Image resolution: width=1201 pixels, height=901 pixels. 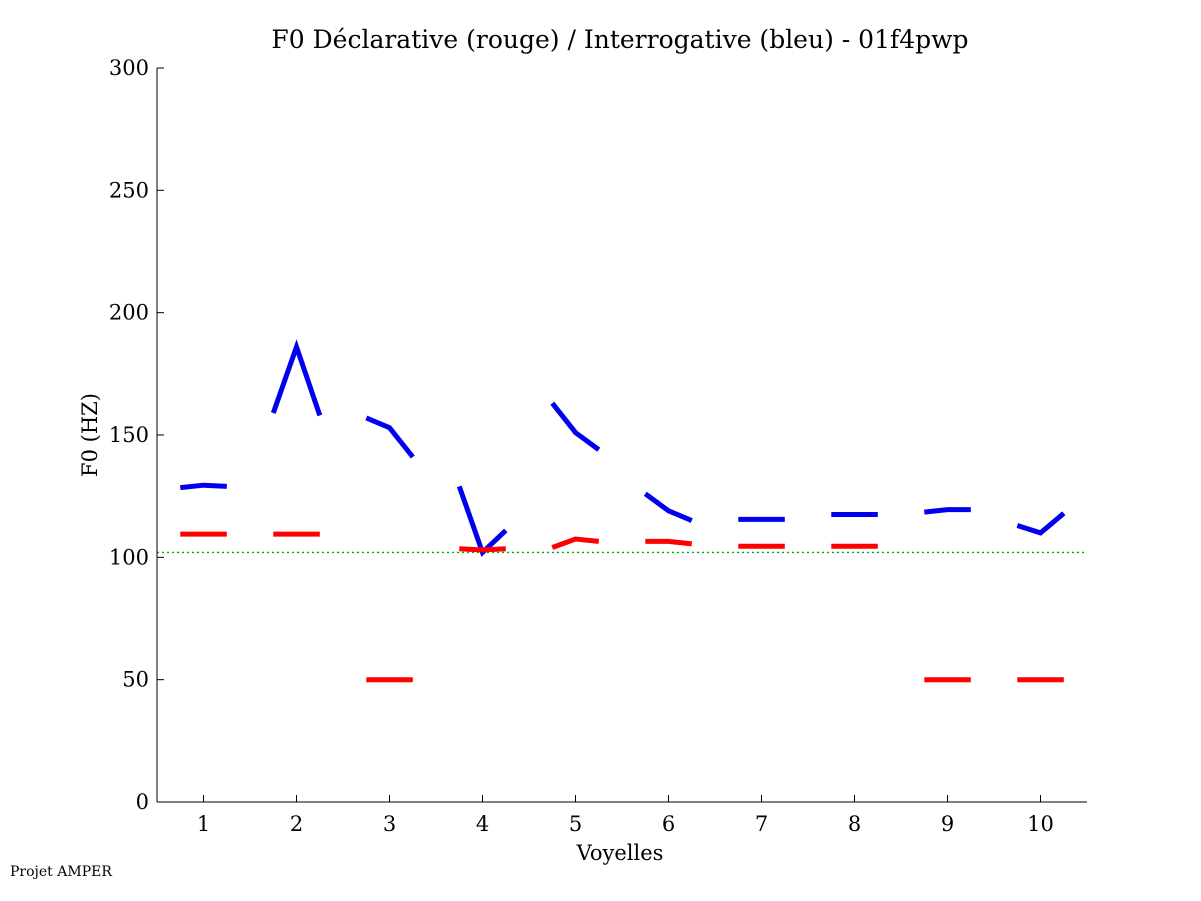 I want to click on x-tick-label: 8, so click(x=854, y=824).